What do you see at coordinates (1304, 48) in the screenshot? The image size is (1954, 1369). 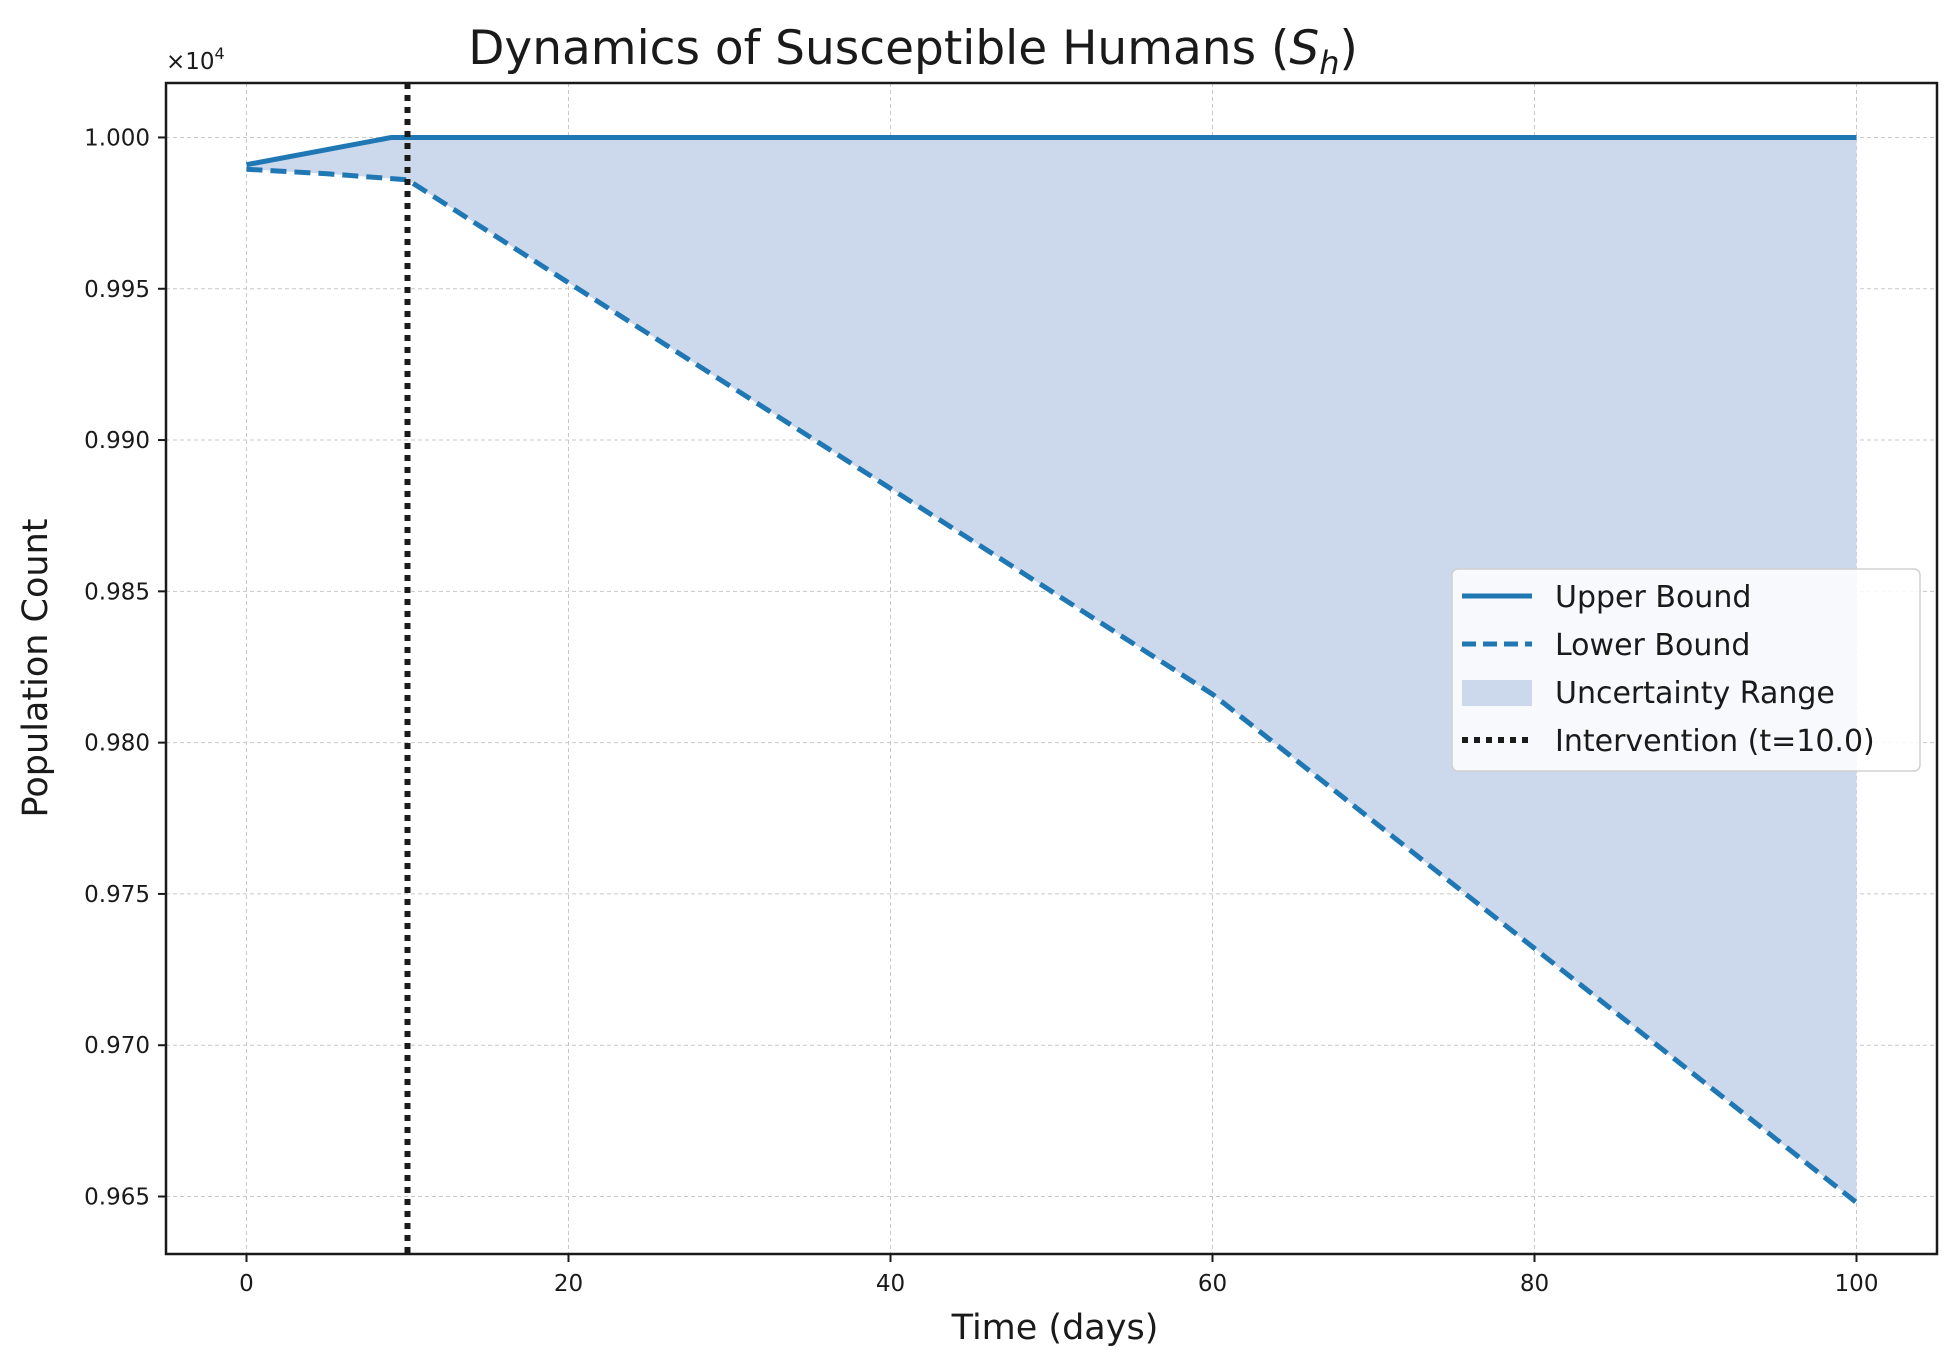 I see `chart-title-math: S` at bounding box center [1304, 48].